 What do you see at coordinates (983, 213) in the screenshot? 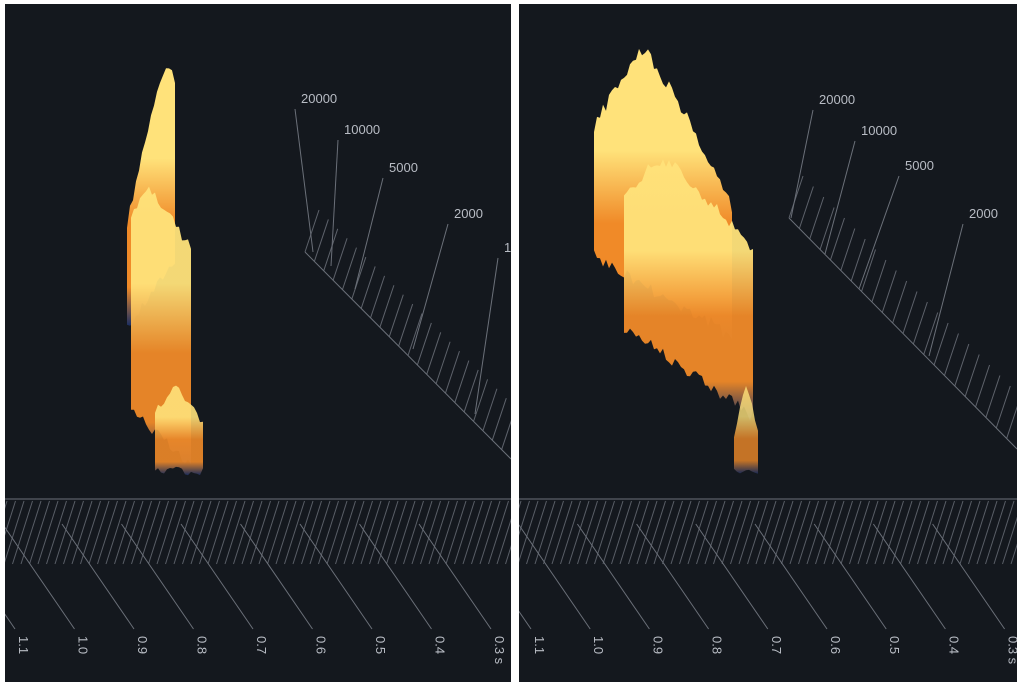
I see `frequency-tick-label: 2000` at bounding box center [983, 213].